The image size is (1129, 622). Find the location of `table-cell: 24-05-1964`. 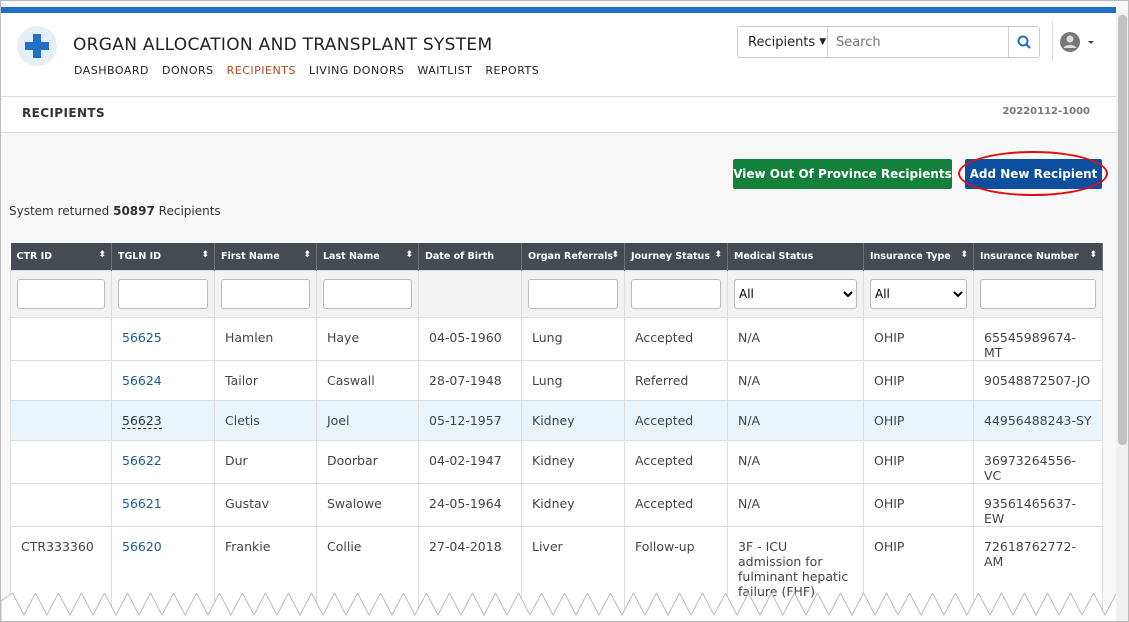

table-cell: 24-05-1964 is located at coordinates (470, 504).